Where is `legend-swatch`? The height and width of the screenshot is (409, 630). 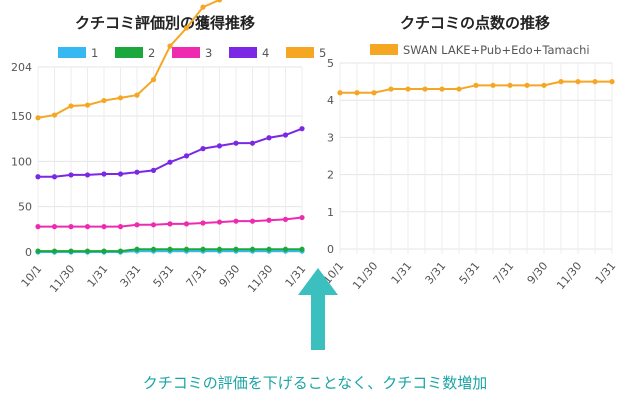 legend-swatch is located at coordinates (300, 52).